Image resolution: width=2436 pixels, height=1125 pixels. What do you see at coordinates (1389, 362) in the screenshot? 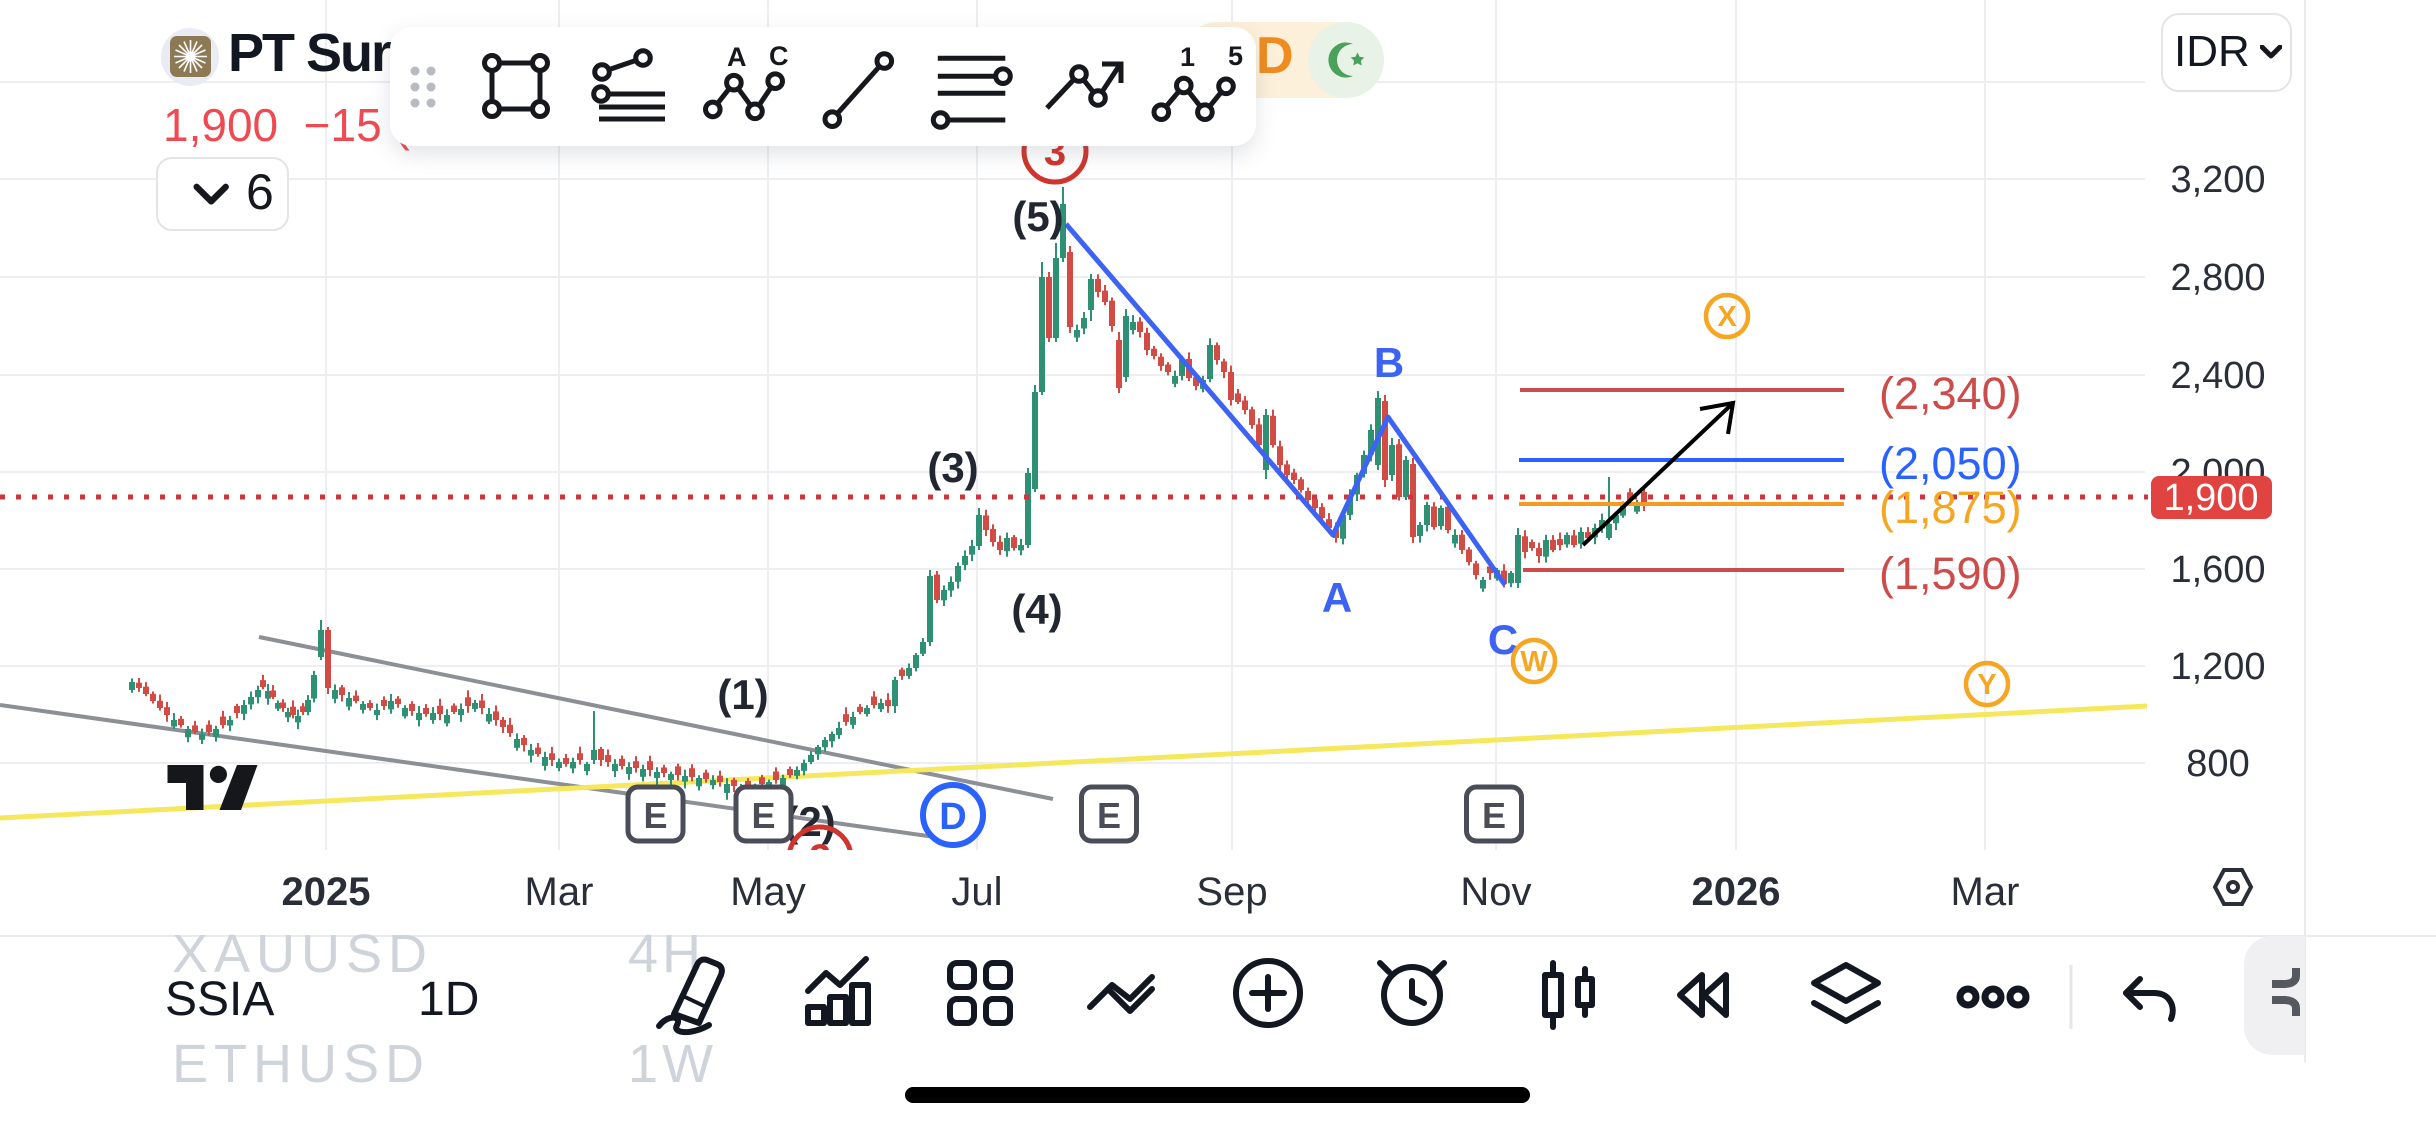
I see `svg-text: B` at bounding box center [1389, 362].